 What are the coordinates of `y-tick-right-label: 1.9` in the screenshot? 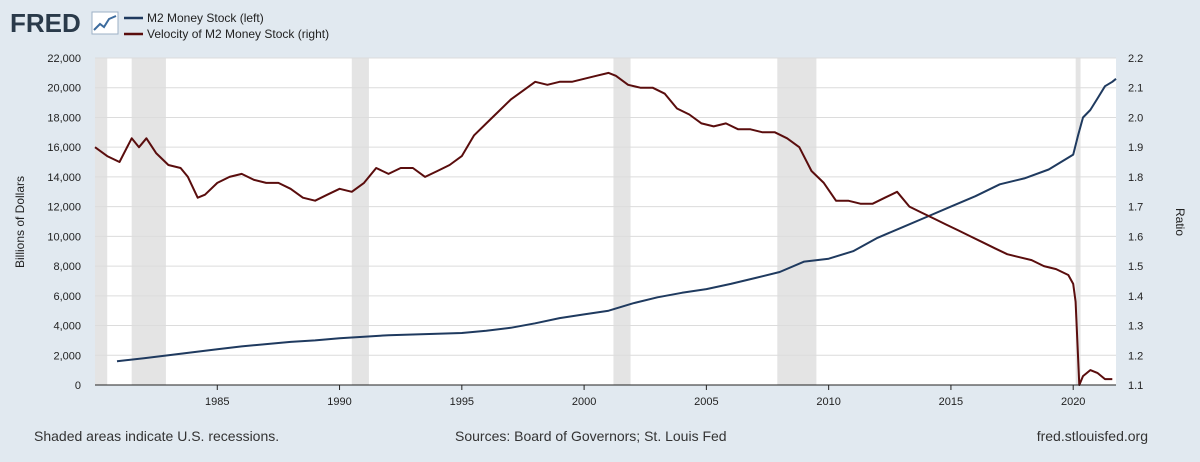 It's located at (1135, 148).